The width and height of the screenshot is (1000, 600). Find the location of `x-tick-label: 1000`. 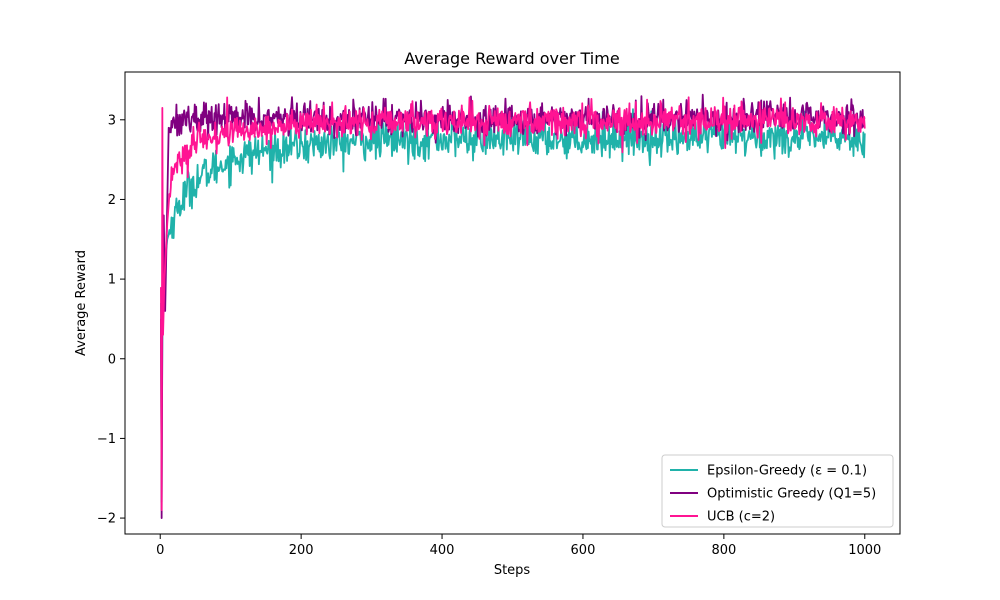

x-tick-label: 1000 is located at coordinates (864, 550).